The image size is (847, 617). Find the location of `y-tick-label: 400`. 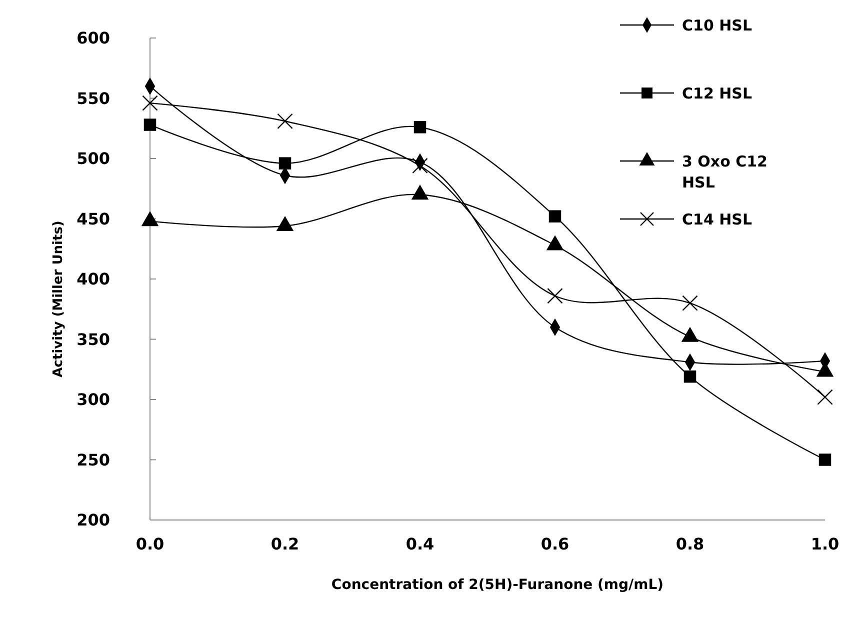

y-tick-label: 400 is located at coordinates (93, 279).